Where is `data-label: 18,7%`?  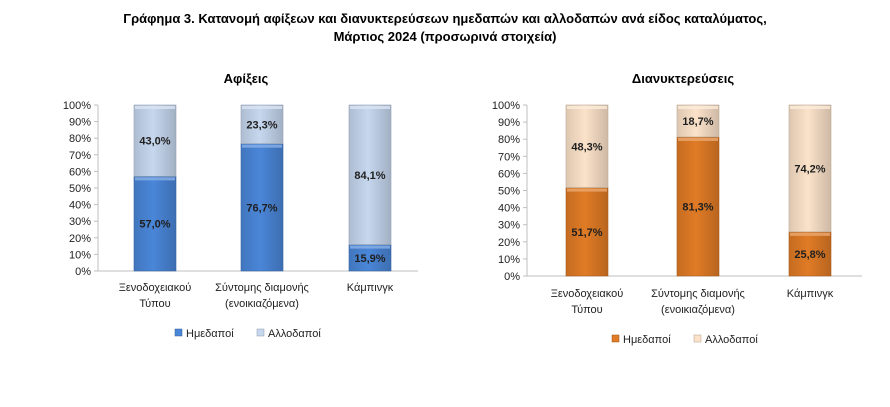
data-label: 18,7% is located at coordinates (697, 122).